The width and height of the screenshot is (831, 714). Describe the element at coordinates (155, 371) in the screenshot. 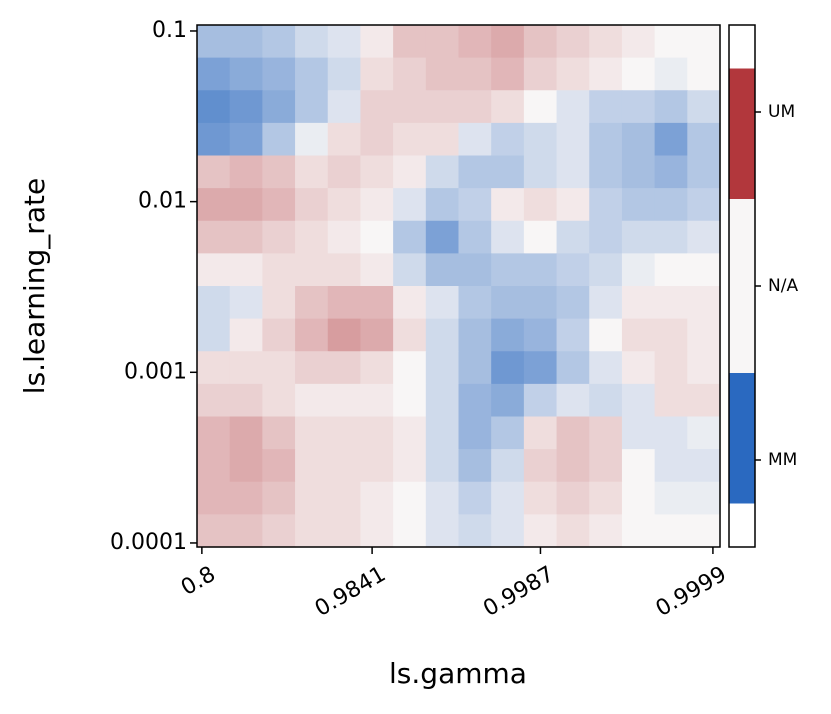

I see `y-tick-label: 0.001` at that location.